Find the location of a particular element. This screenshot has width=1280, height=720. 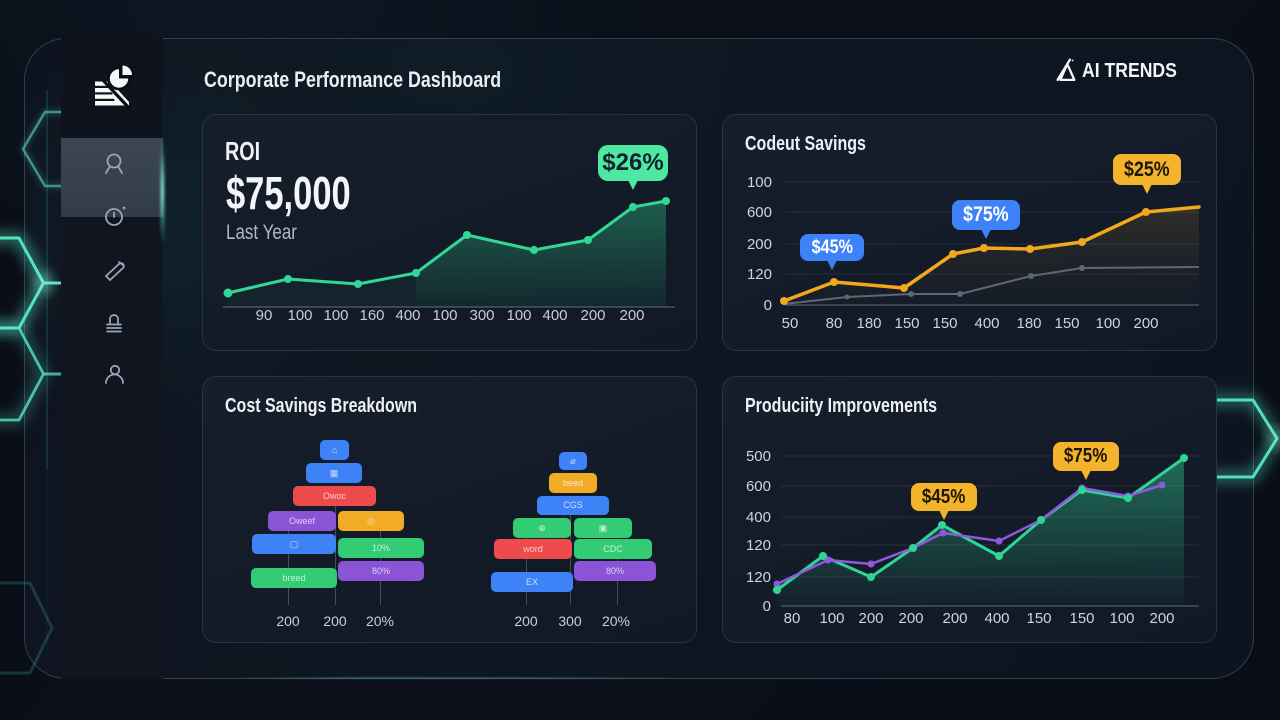

svg-text: 160 is located at coordinates (371, 315).